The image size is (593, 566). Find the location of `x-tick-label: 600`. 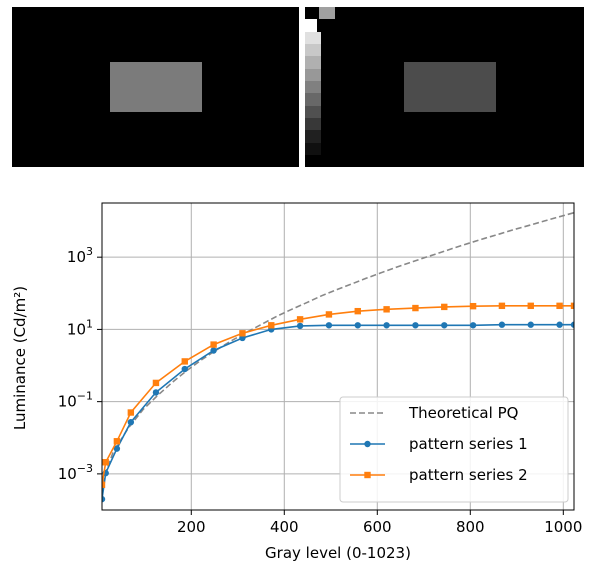

x-tick-label: 600 is located at coordinates (377, 527).